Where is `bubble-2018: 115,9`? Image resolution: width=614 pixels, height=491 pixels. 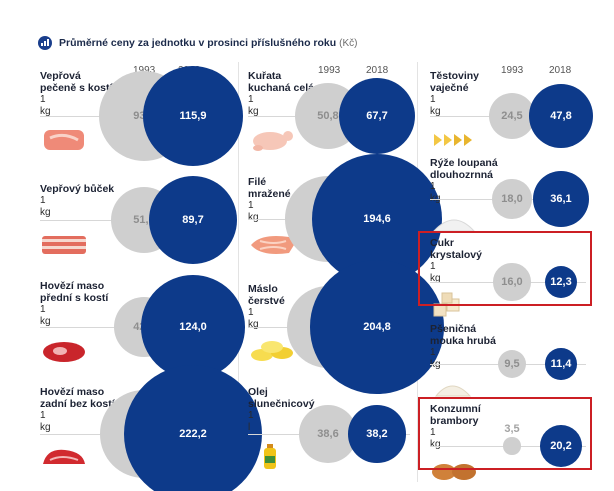 bubble-2018: 115,9 is located at coordinates (193, 116).